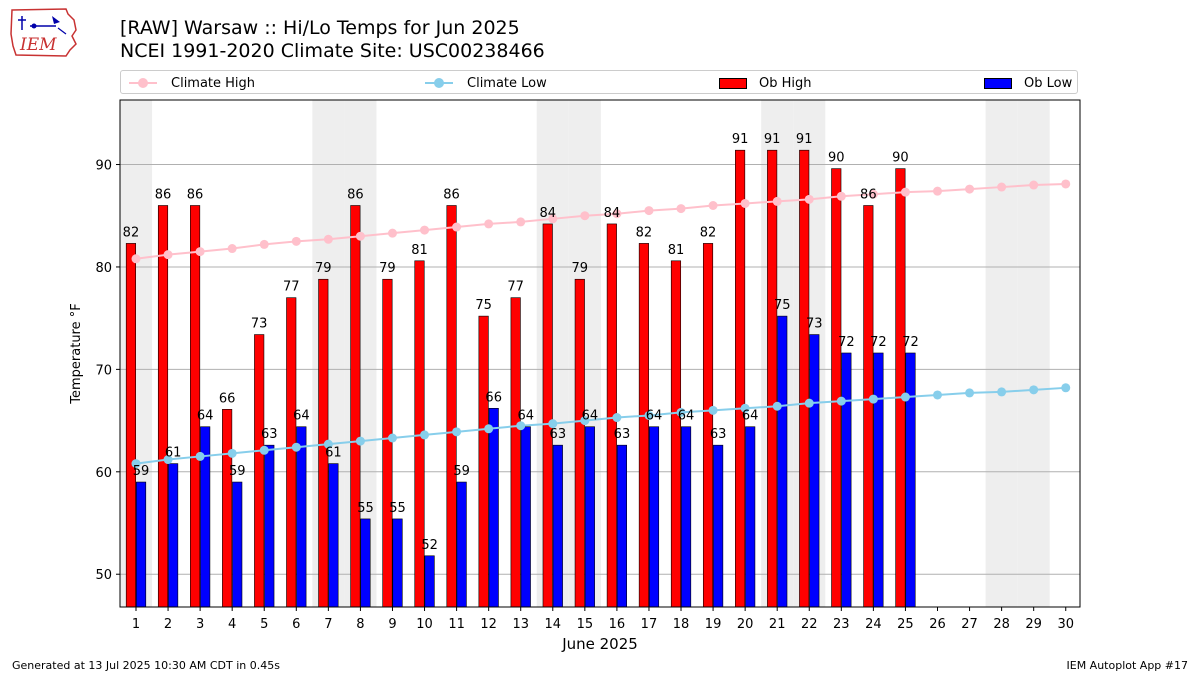  Describe the element at coordinates (360, 624) in the screenshot. I see `x-tick-label: 8` at that location.